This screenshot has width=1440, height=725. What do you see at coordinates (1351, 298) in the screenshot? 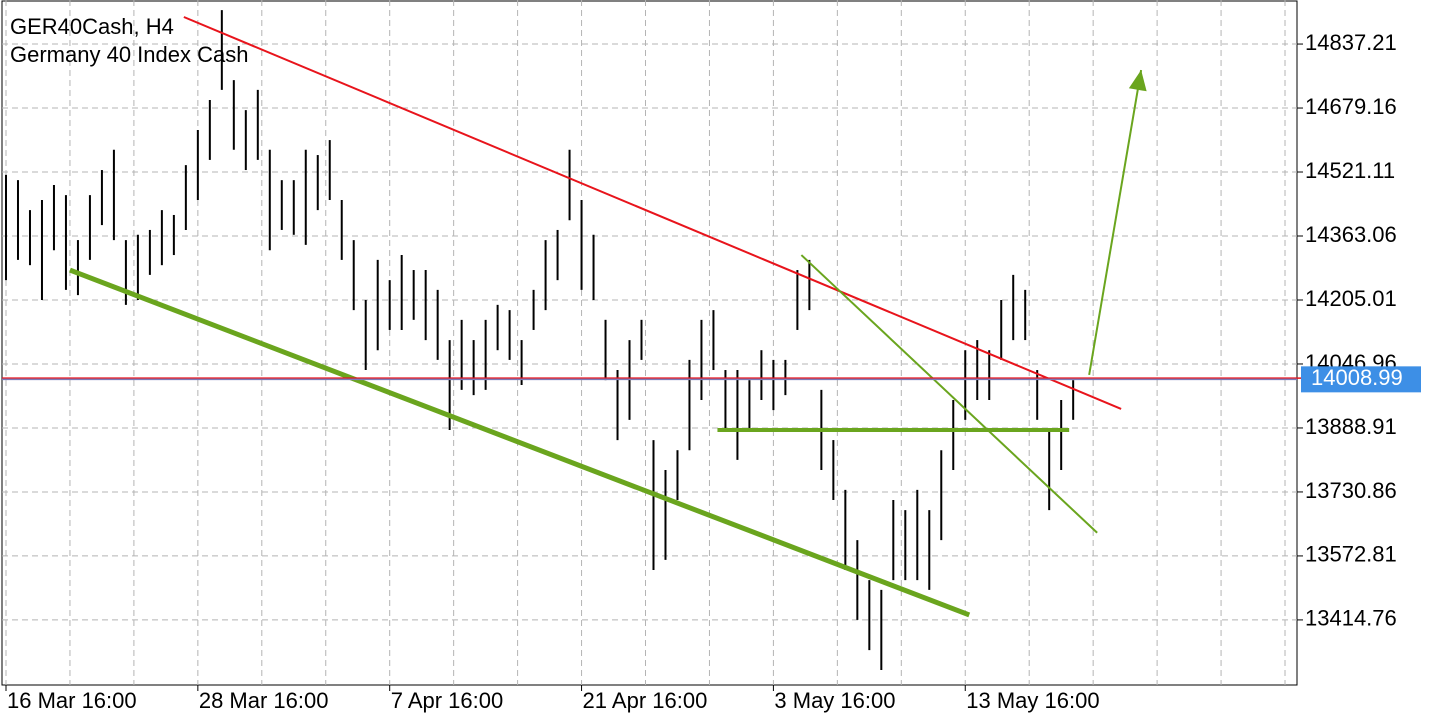
I see `y-tick-label: 14205.01` at bounding box center [1351, 298].